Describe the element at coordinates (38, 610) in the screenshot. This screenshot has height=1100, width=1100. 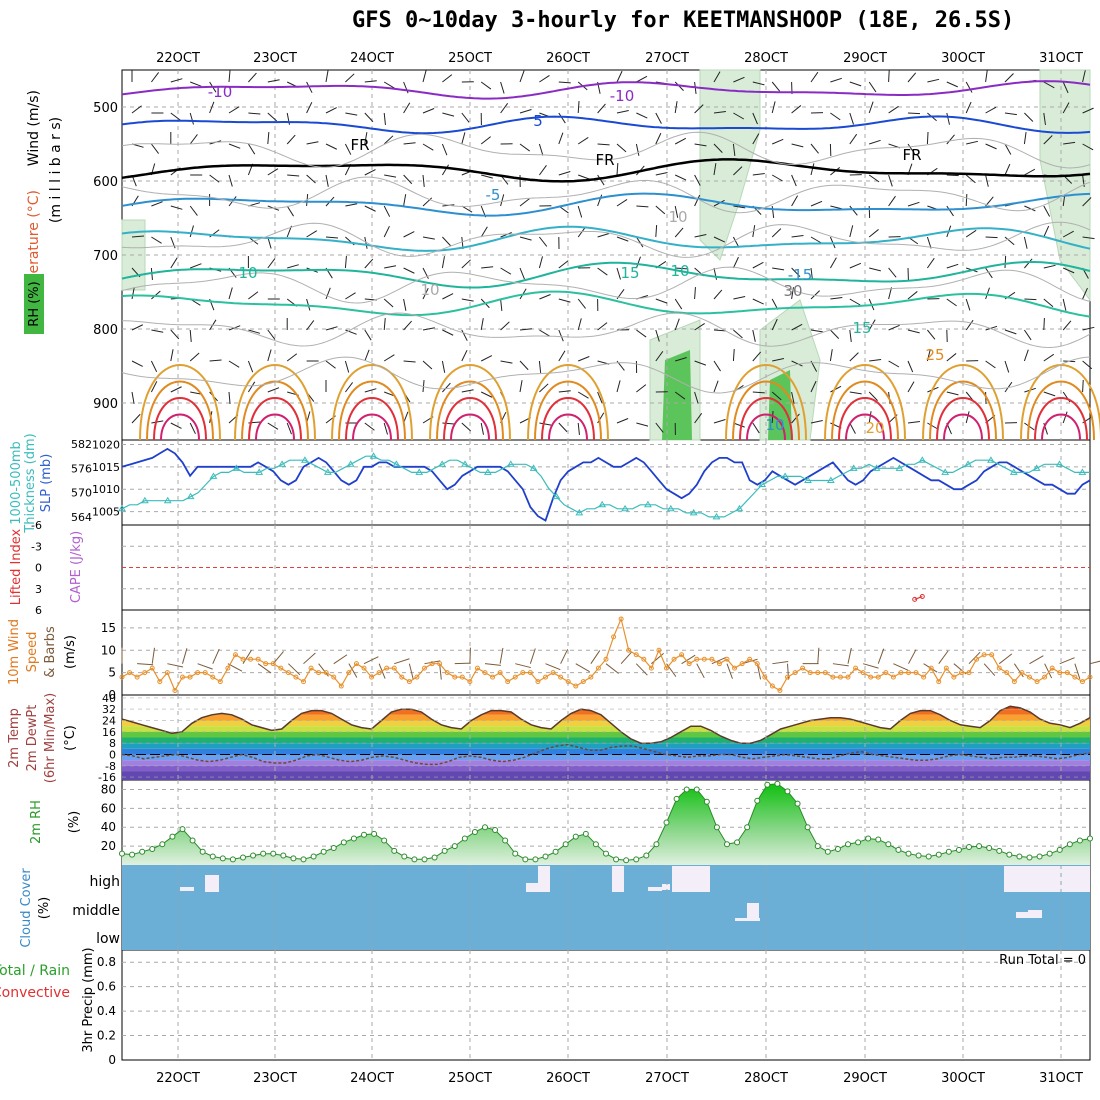
I see `y-tick-label: 6` at that location.